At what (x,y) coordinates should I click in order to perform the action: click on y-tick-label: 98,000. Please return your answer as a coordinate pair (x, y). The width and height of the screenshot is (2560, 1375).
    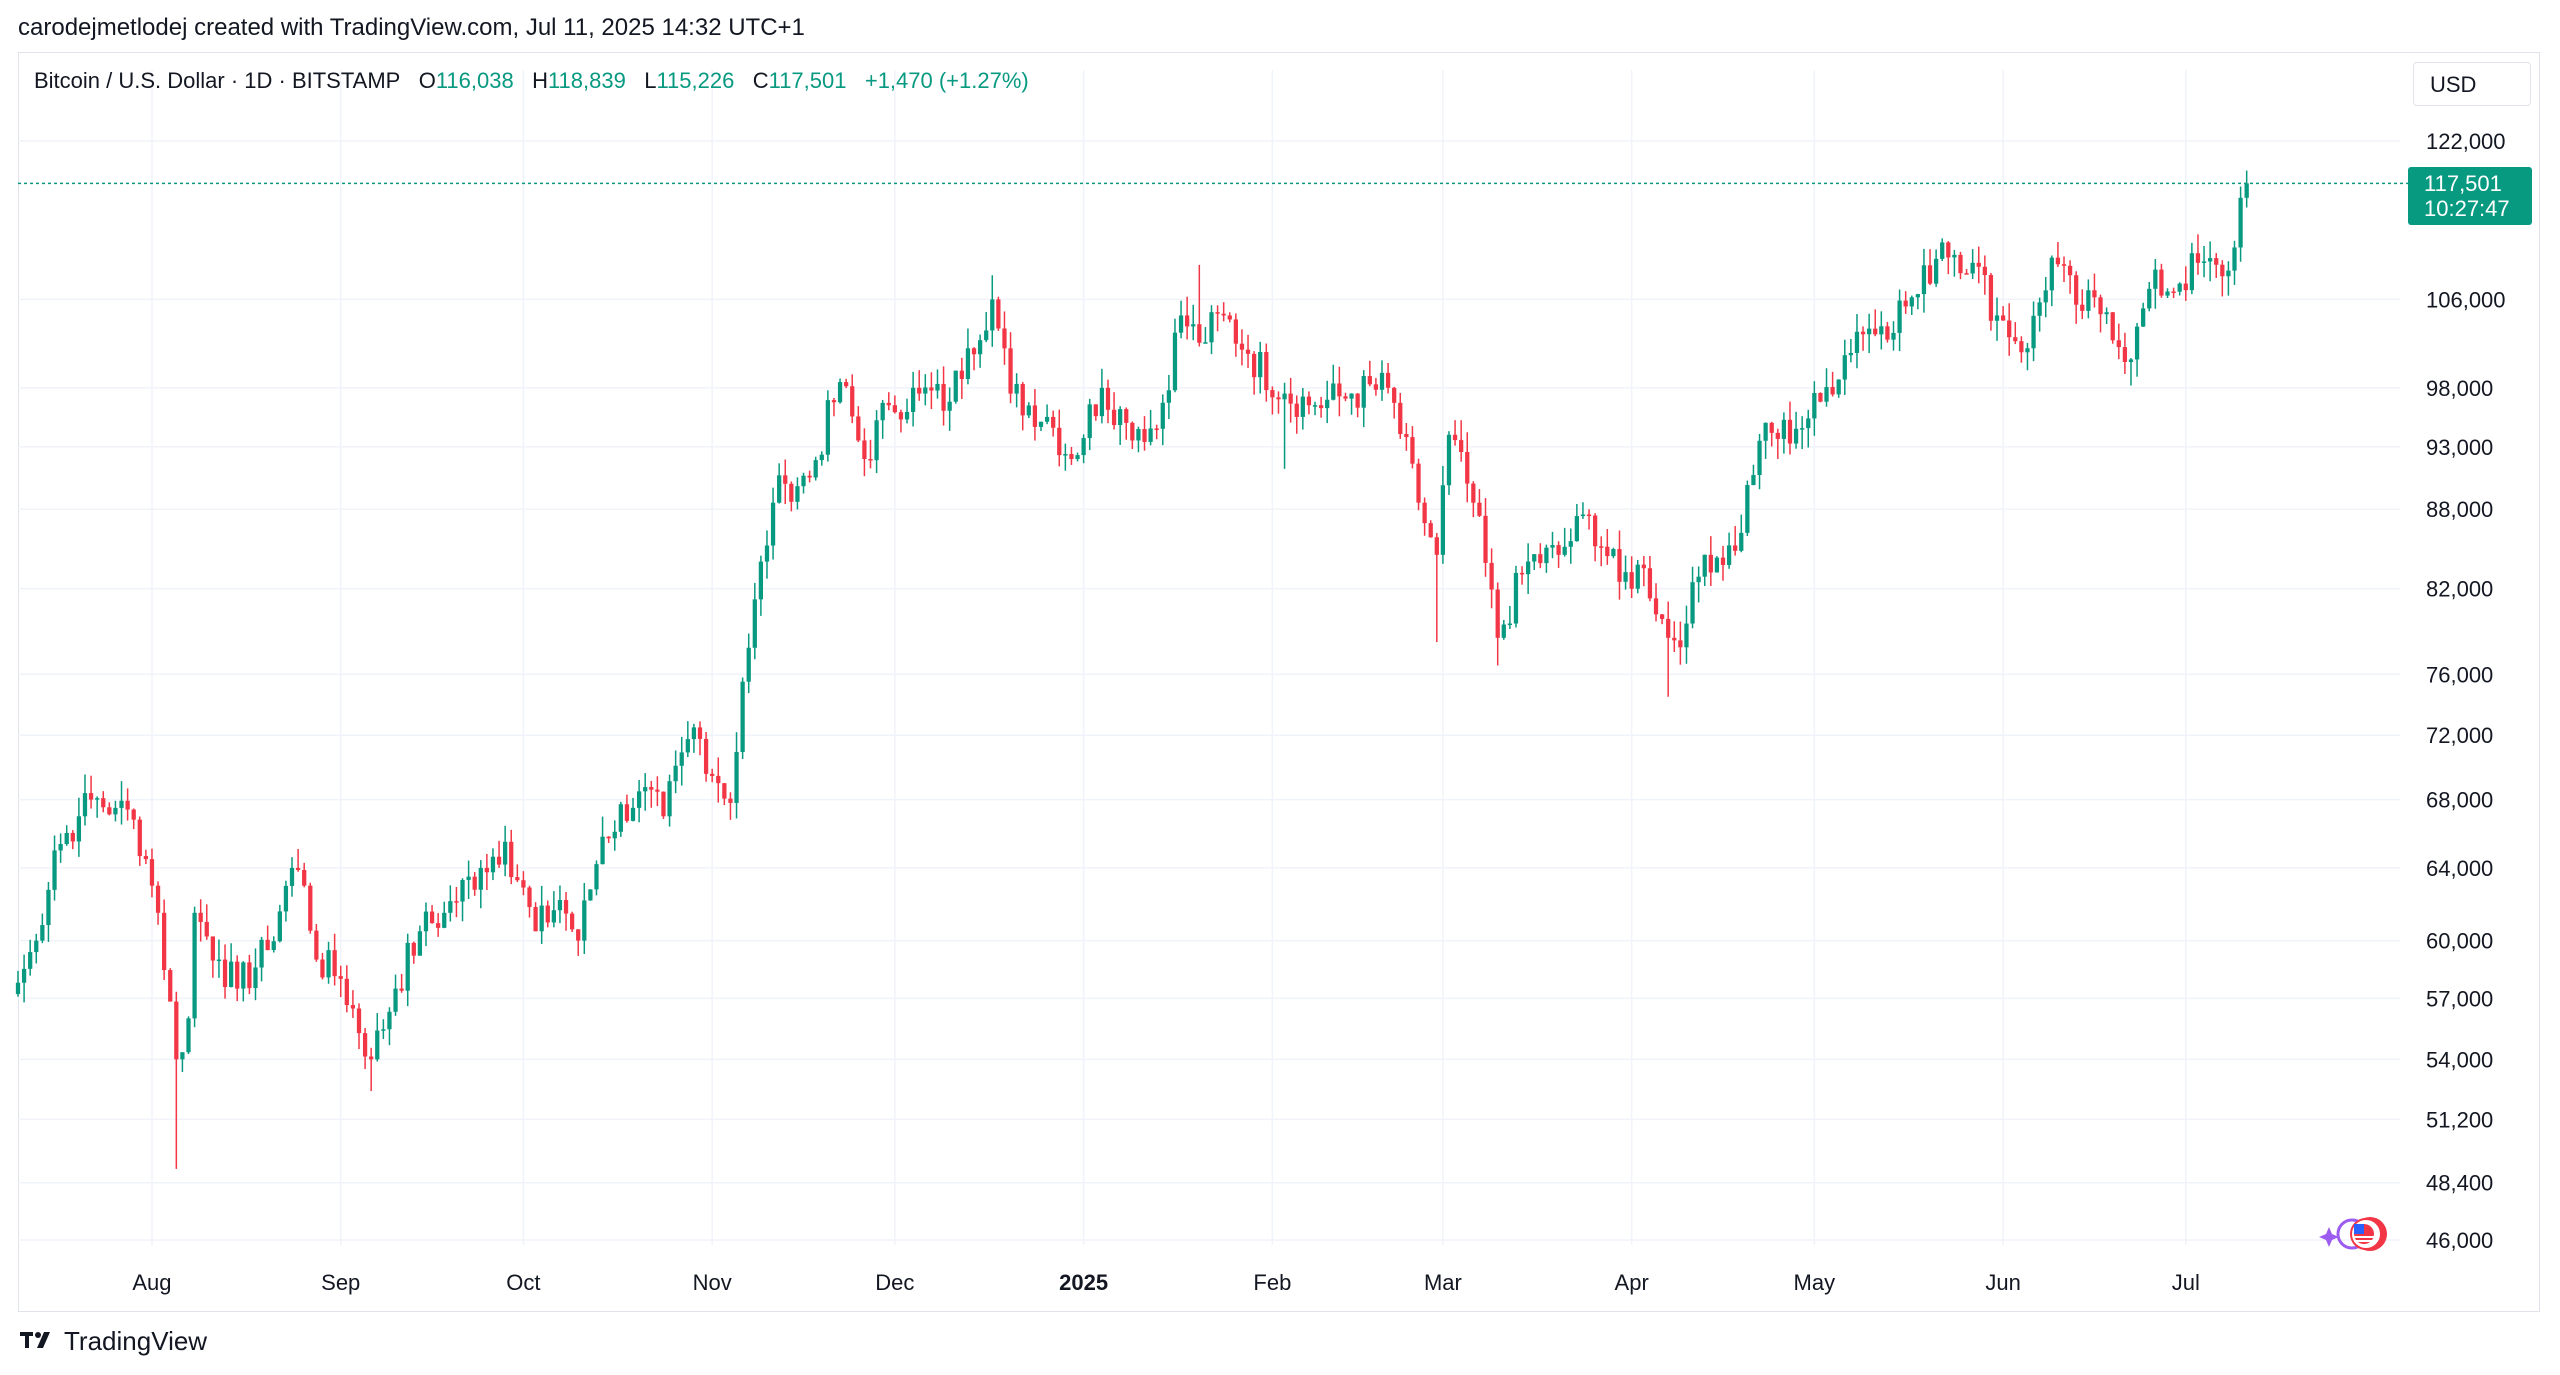
    Looking at the image, I should click on (2459, 388).